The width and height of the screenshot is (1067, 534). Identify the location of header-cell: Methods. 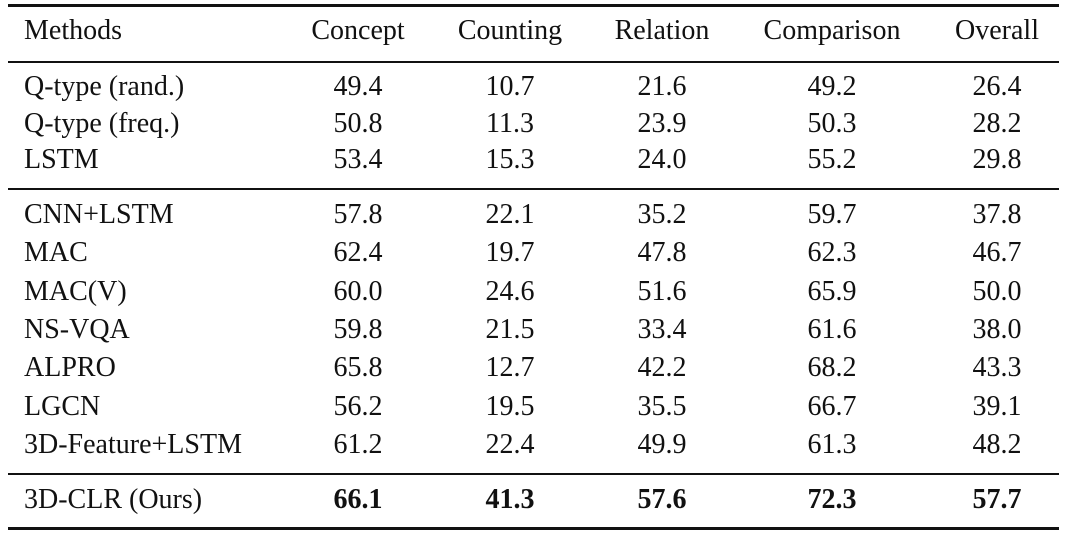
(73, 30).